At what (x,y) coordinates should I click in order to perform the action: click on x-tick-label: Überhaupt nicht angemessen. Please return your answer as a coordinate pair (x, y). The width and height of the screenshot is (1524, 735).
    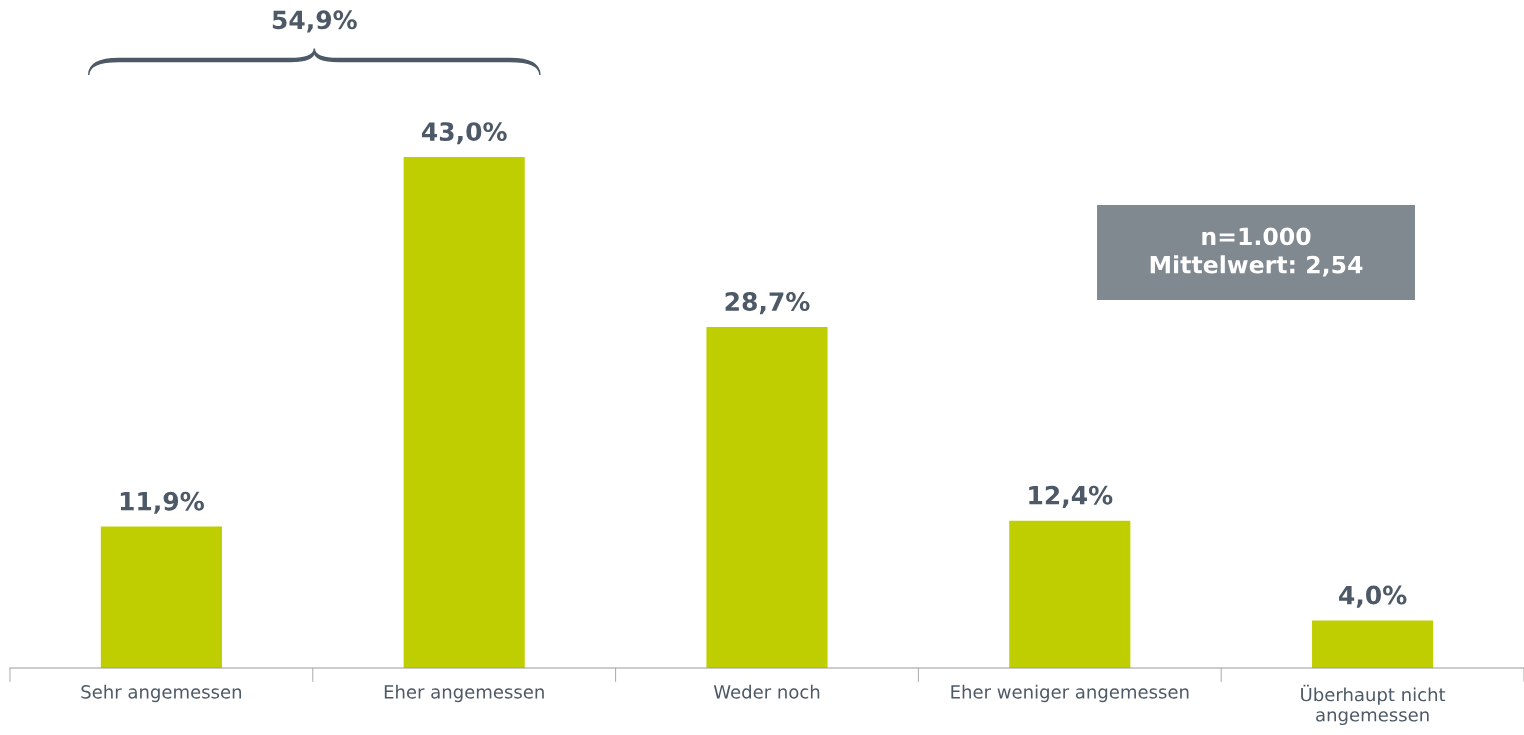
    Looking at the image, I should click on (1373, 705).